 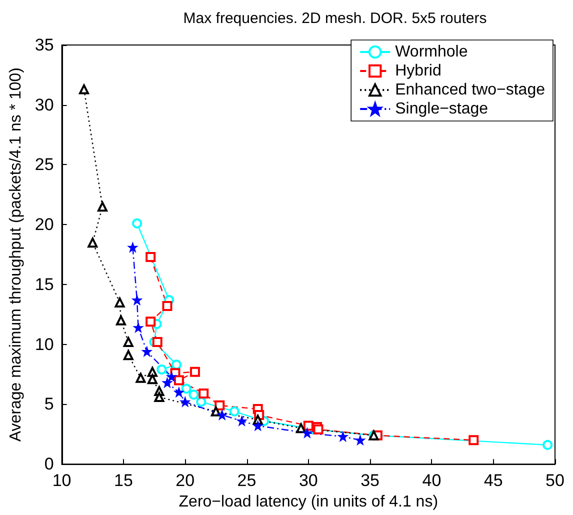 I want to click on y-tick-label: 35, so click(x=44, y=45).